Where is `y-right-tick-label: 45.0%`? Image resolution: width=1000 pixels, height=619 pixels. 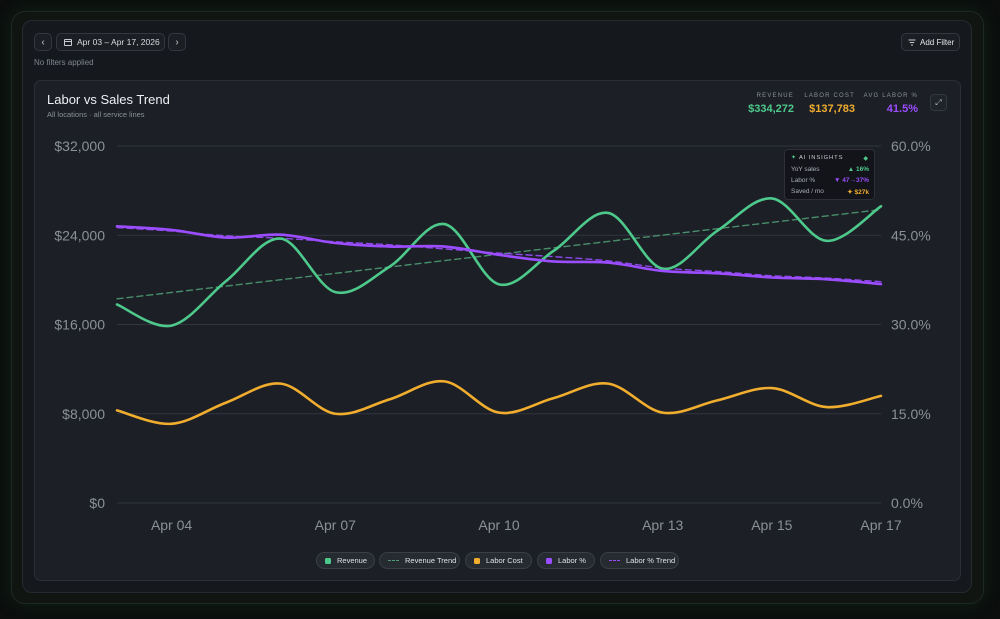 y-right-tick-label: 45.0% is located at coordinates (911, 235).